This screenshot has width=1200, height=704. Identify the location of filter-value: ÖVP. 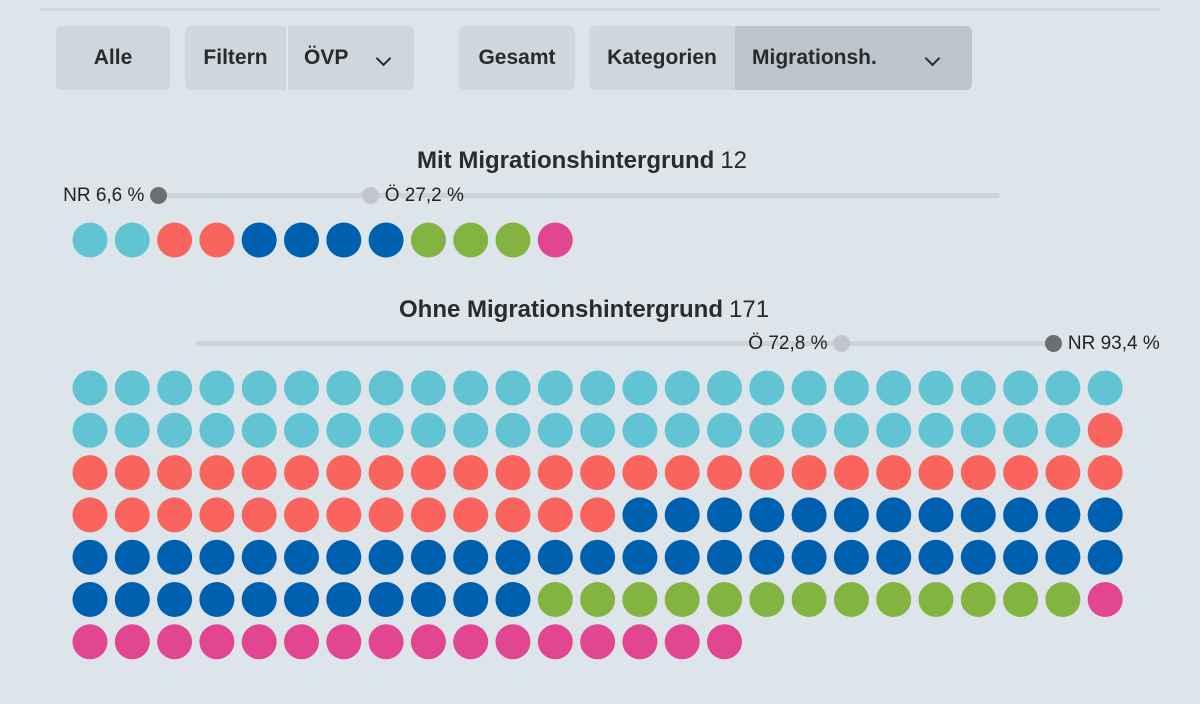
(326, 57).